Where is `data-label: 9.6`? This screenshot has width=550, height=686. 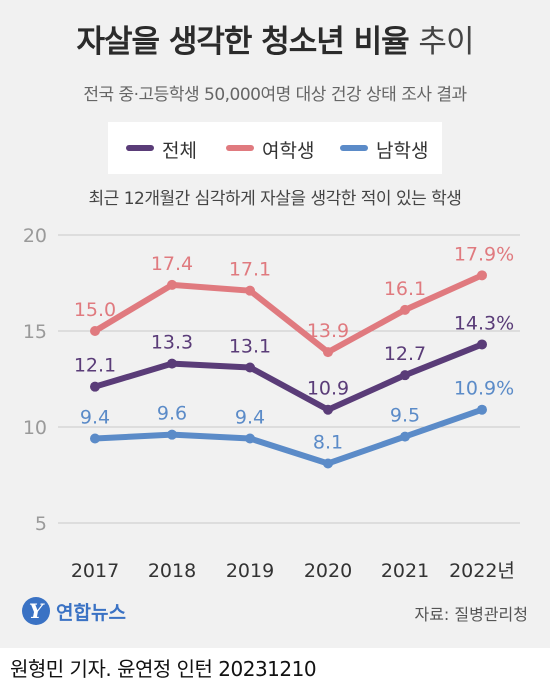 data-label: 9.6 is located at coordinates (172, 414).